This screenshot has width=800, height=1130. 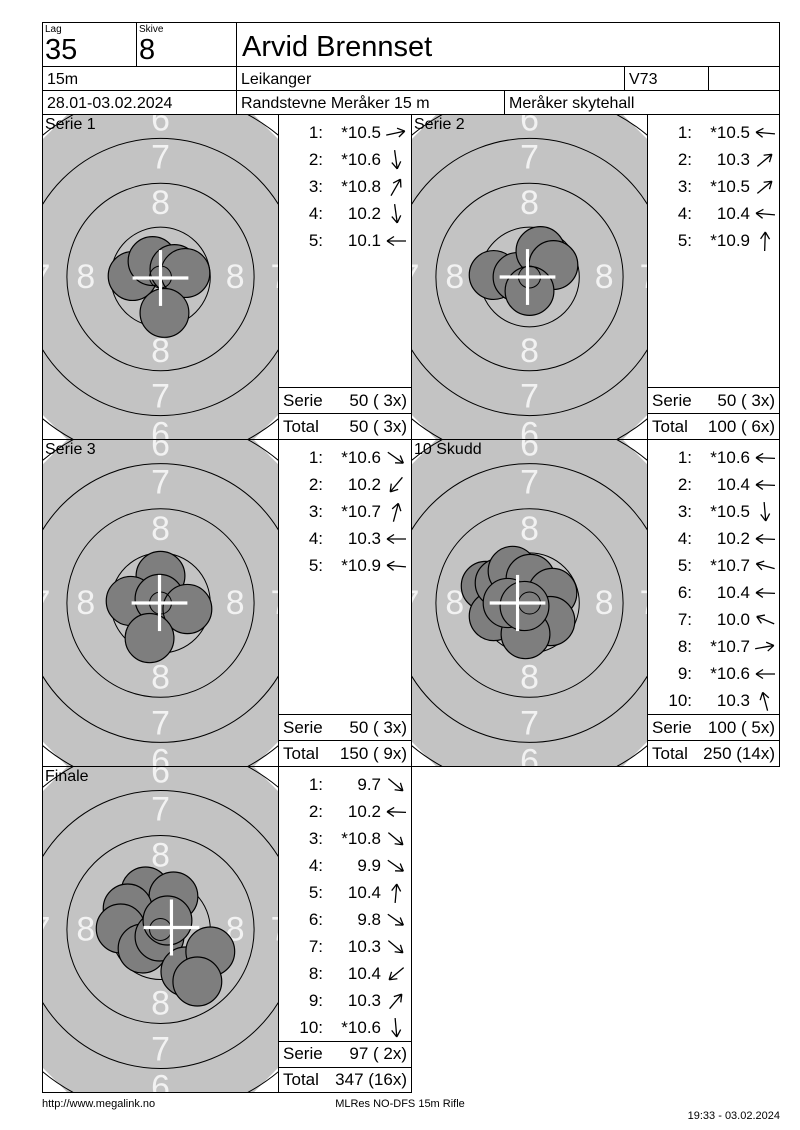 What do you see at coordinates (713, 400) in the screenshot?
I see `serie-sum-row: Serie 50 ( 3x)` at bounding box center [713, 400].